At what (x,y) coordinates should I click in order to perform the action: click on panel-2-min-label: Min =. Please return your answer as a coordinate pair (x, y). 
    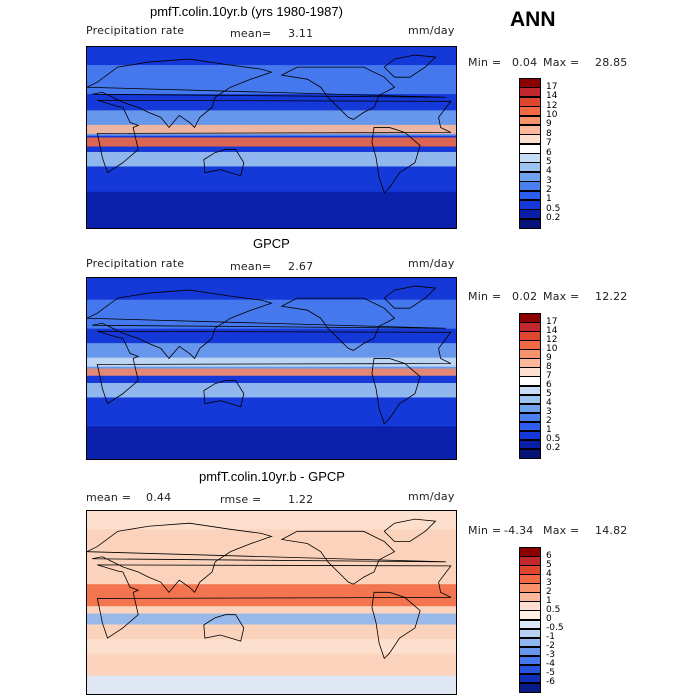
    Looking at the image, I should click on (485, 296).